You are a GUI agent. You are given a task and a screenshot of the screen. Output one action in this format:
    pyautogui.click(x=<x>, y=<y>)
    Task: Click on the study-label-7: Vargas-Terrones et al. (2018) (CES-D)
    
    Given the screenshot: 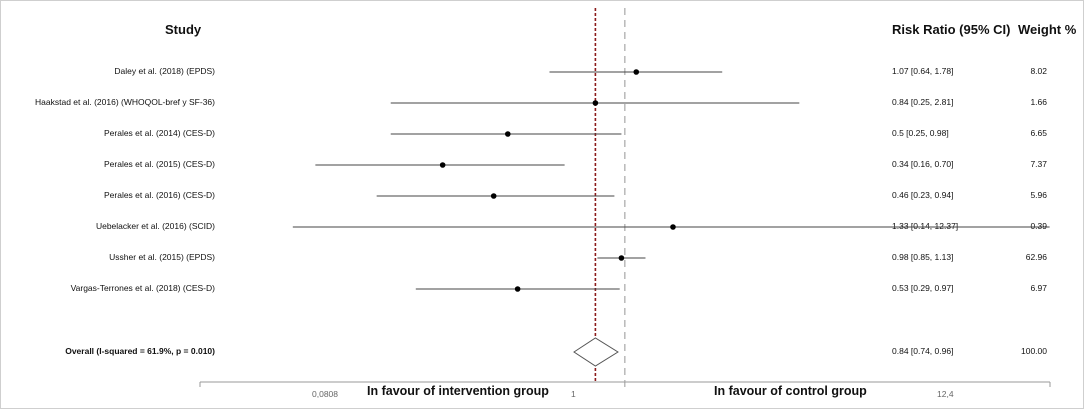 What is the action you would take?
    pyautogui.click(x=142, y=288)
    